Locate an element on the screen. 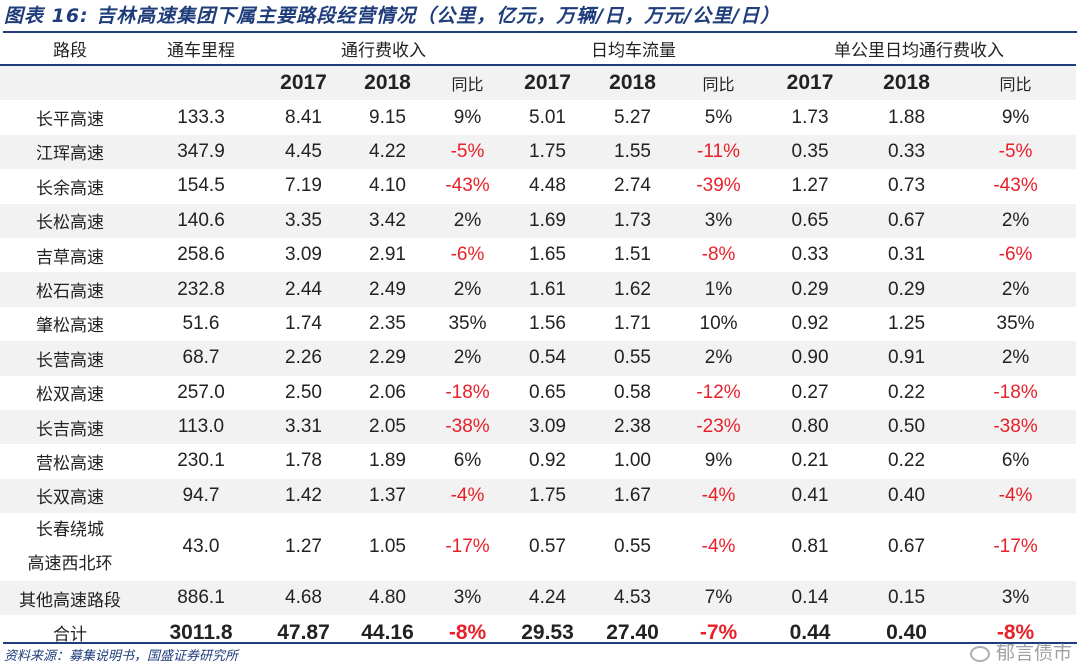 The width and height of the screenshot is (1080, 664). header-revenue-per-km: 单公里日均通行费收入 is located at coordinates (919, 49).